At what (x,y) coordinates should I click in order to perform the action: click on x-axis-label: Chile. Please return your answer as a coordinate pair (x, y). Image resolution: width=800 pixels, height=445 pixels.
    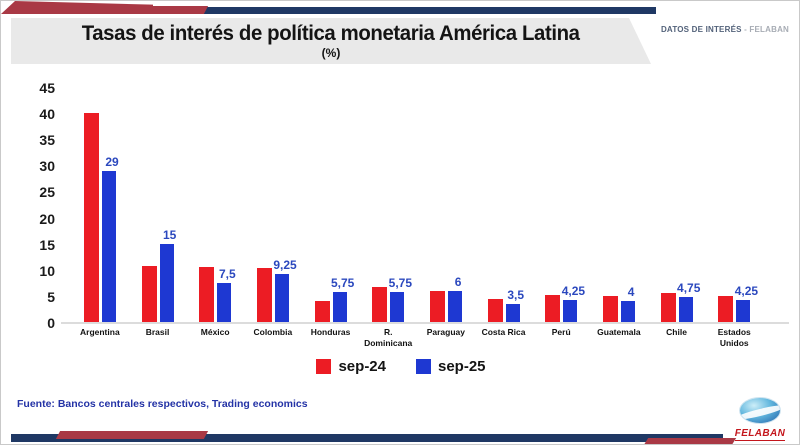
    Looking at the image, I should click on (676, 332).